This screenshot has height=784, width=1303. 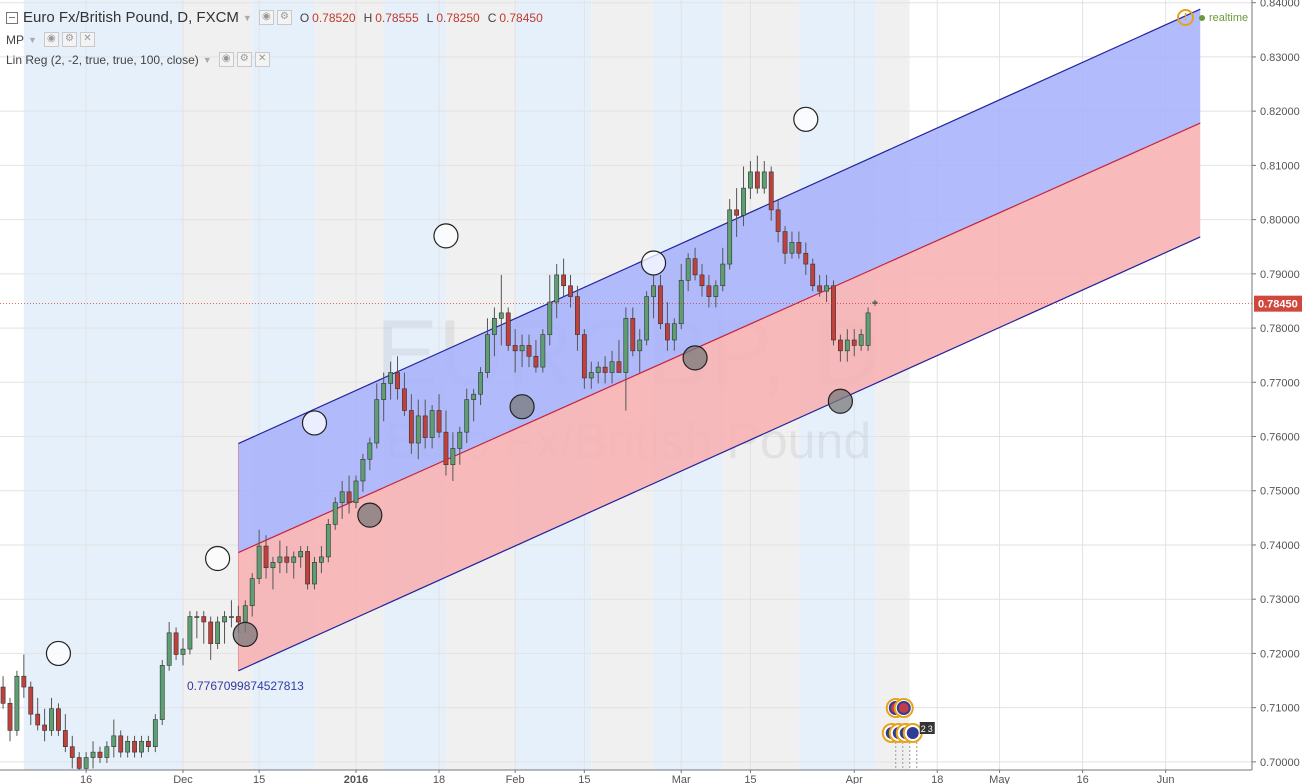 What do you see at coordinates (651, 776) in the screenshot?
I see `time-axis: Nov16Dec15201618Feb15Mar15Apr18May16Jun` at bounding box center [651, 776].